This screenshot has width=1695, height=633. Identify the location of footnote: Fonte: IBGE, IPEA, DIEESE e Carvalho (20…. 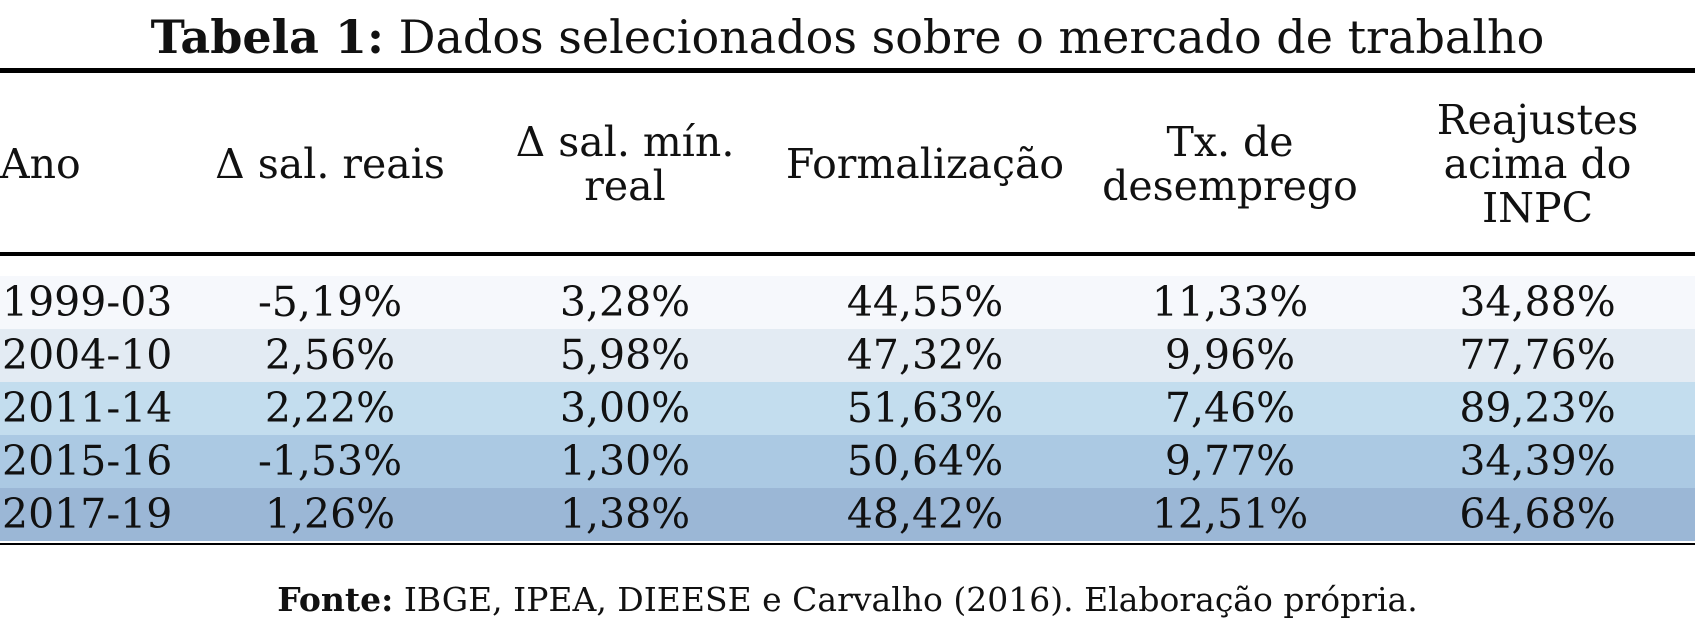
(847, 600).